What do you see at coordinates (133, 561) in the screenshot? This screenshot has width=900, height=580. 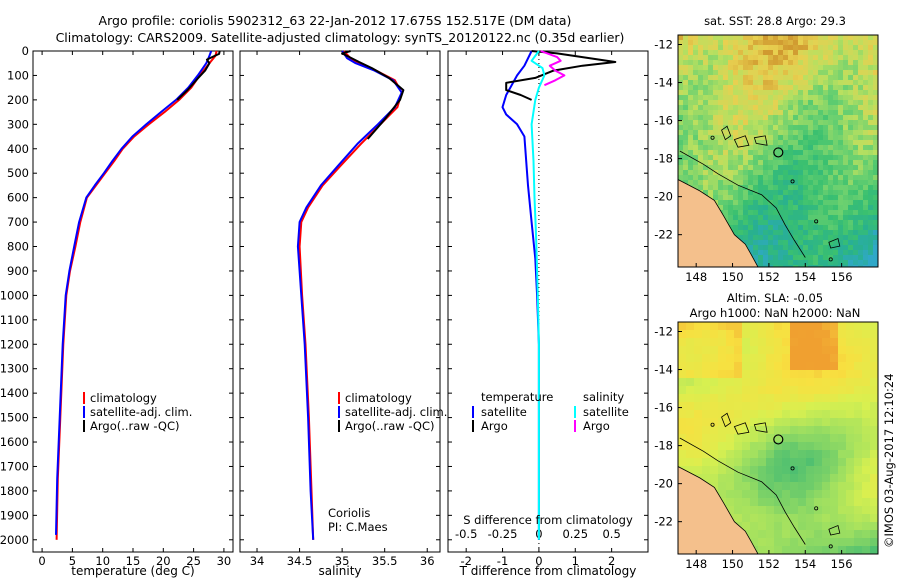 I see `temperature-xtick-label: 15` at bounding box center [133, 561].